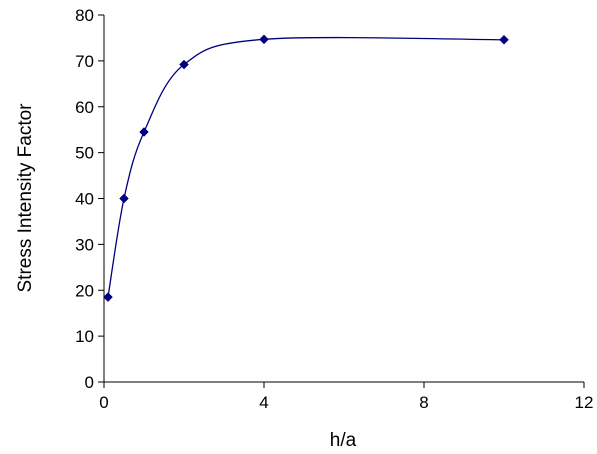 The height and width of the screenshot is (454, 597). What do you see at coordinates (84, 153) in the screenshot?
I see `y-tick-label: 50` at bounding box center [84, 153].